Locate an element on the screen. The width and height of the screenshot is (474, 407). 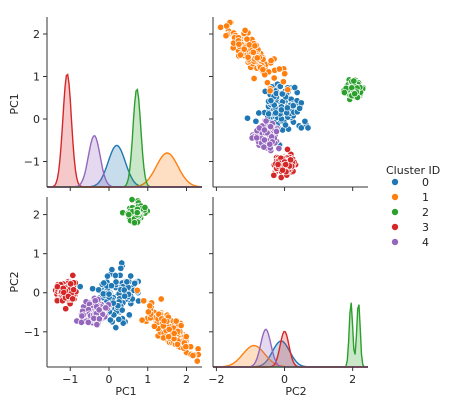
legend-label-cluster-0: 0 is located at coordinates (425, 182).